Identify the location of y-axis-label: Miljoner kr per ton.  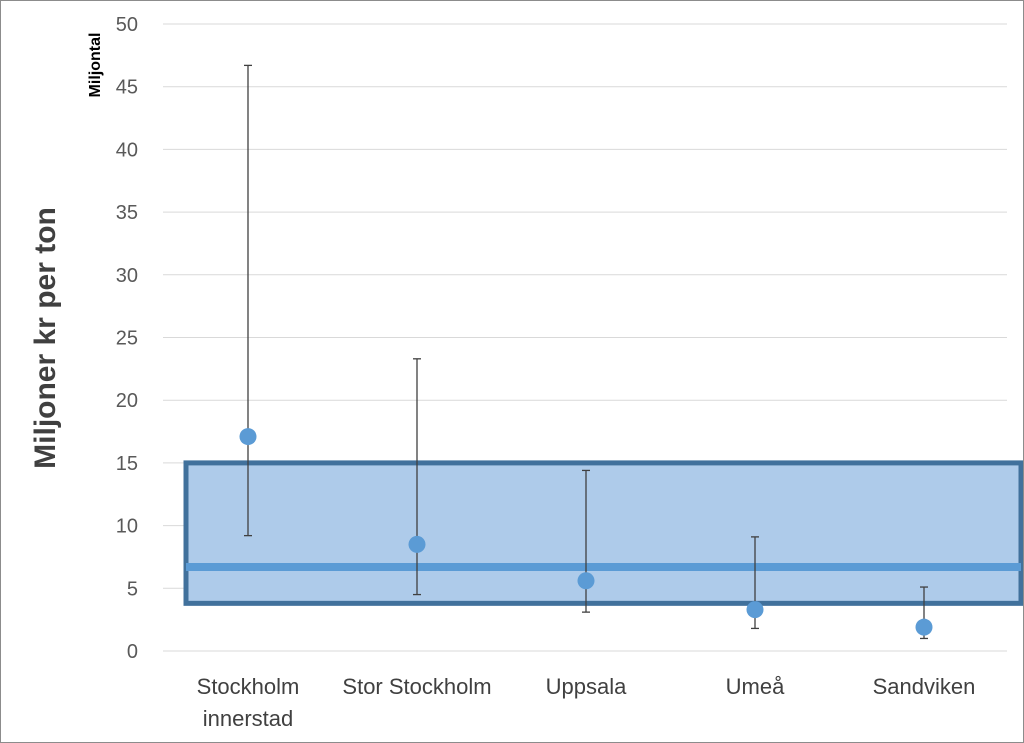
(45, 338).